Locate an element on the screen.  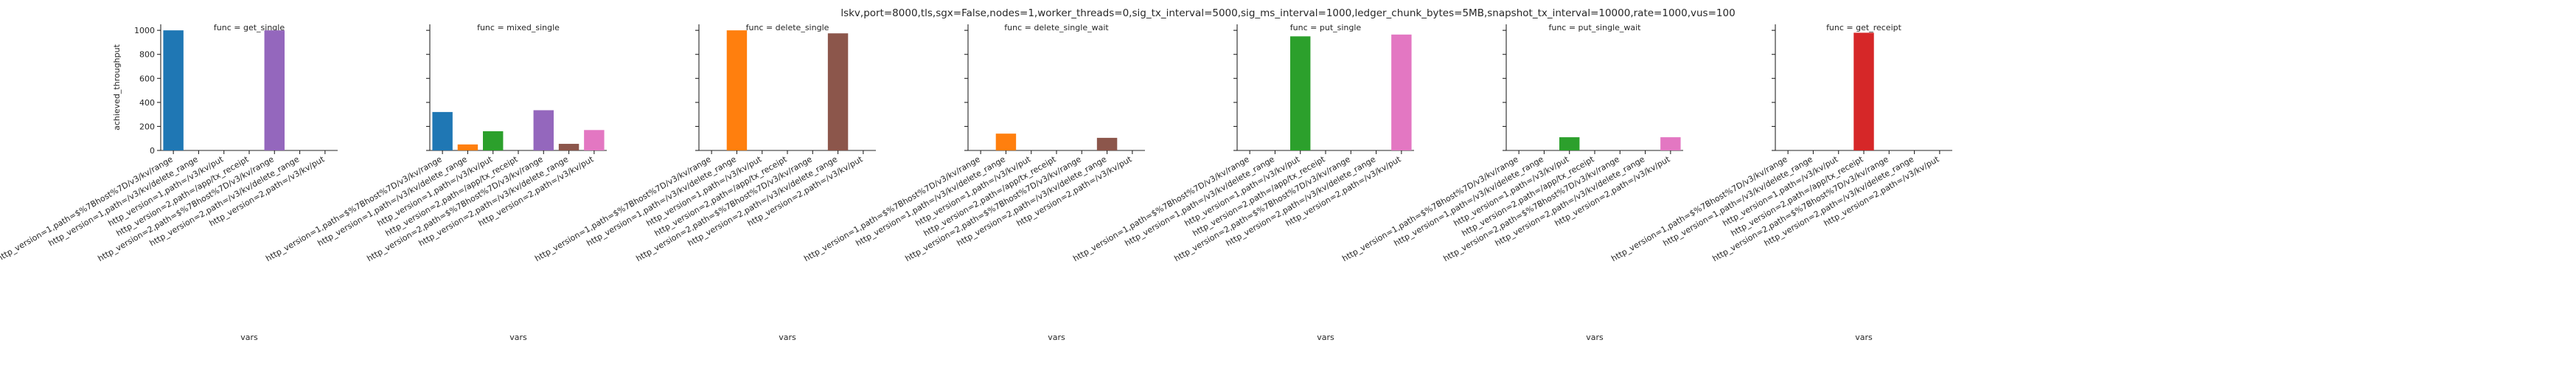
y-tick-label: 1000 is located at coordinates (145, 30).